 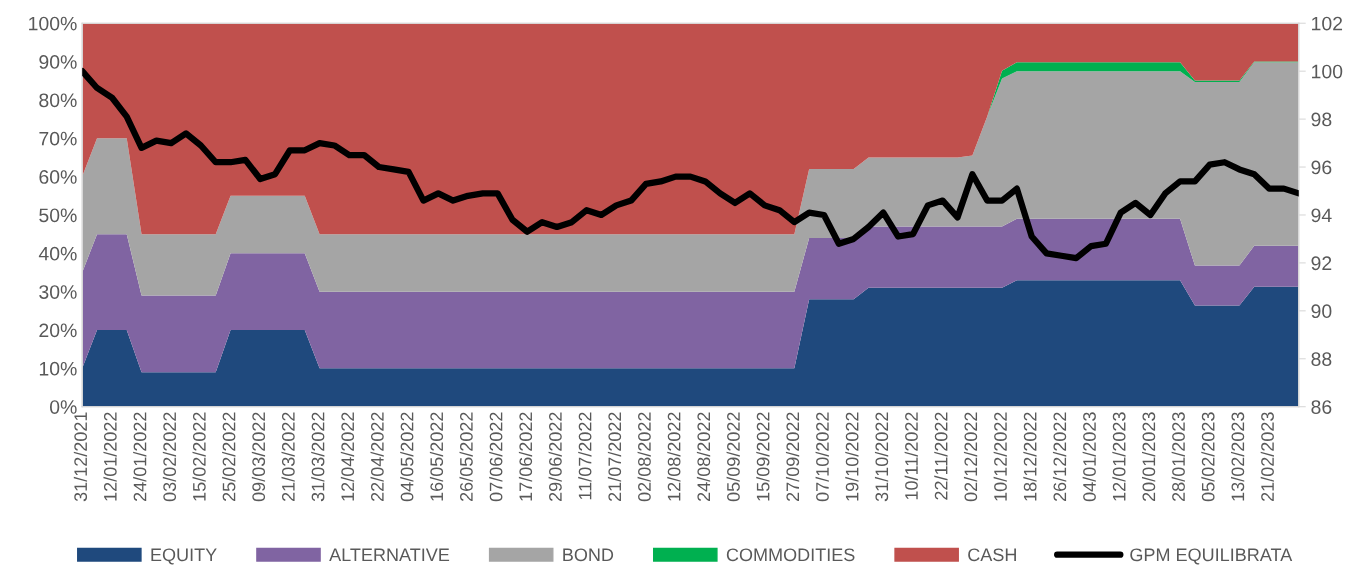 What do you see at coordinates (1000, 456) in the screenshot?
I see `x-tick-label: 10/12/2022` at bounding box center [1000, 456].